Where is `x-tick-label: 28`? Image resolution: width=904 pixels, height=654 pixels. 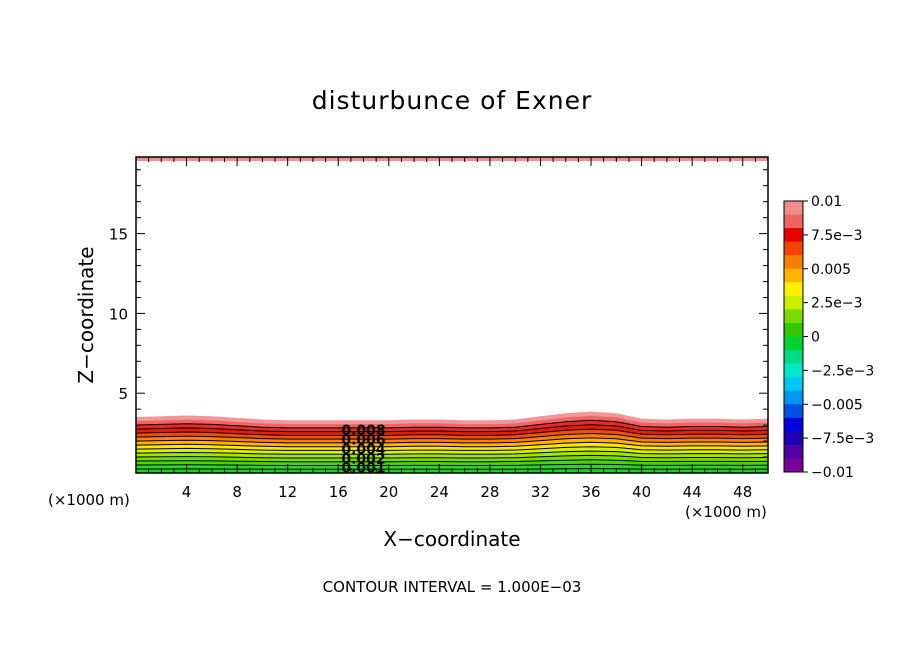 x-tick-label: 28 is located at coordinates (489, 492).